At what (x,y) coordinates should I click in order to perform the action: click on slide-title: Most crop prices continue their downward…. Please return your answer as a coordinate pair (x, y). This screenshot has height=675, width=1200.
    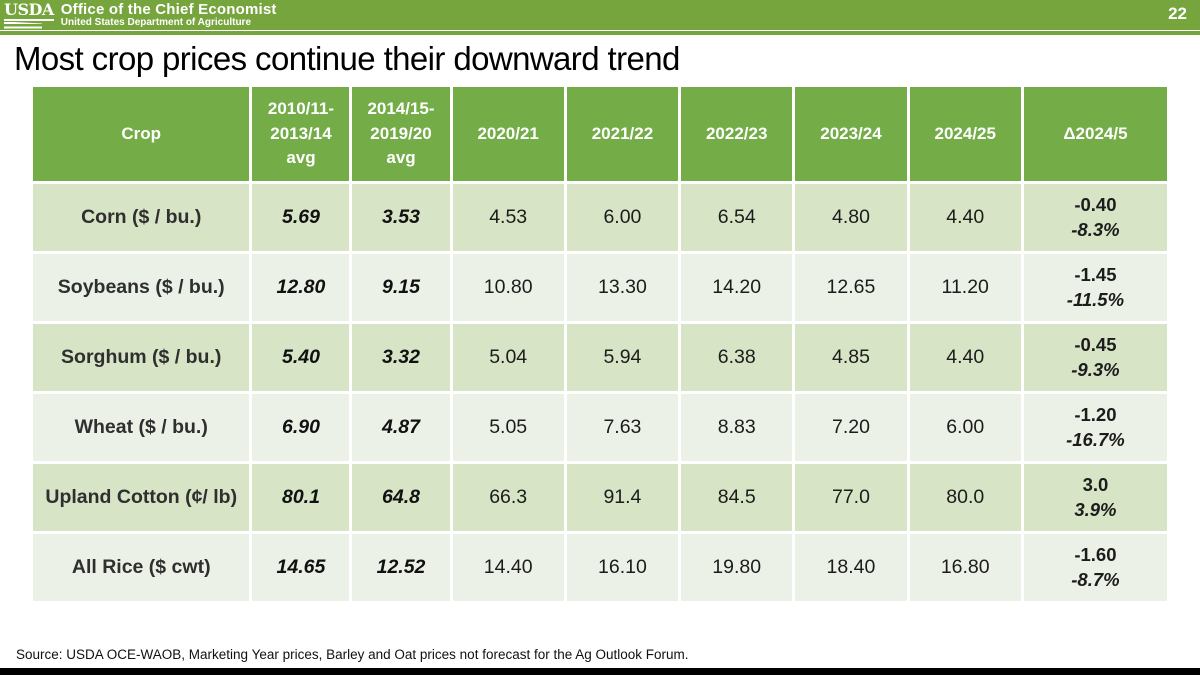
    Looking at the image, I should click on (347, 58).